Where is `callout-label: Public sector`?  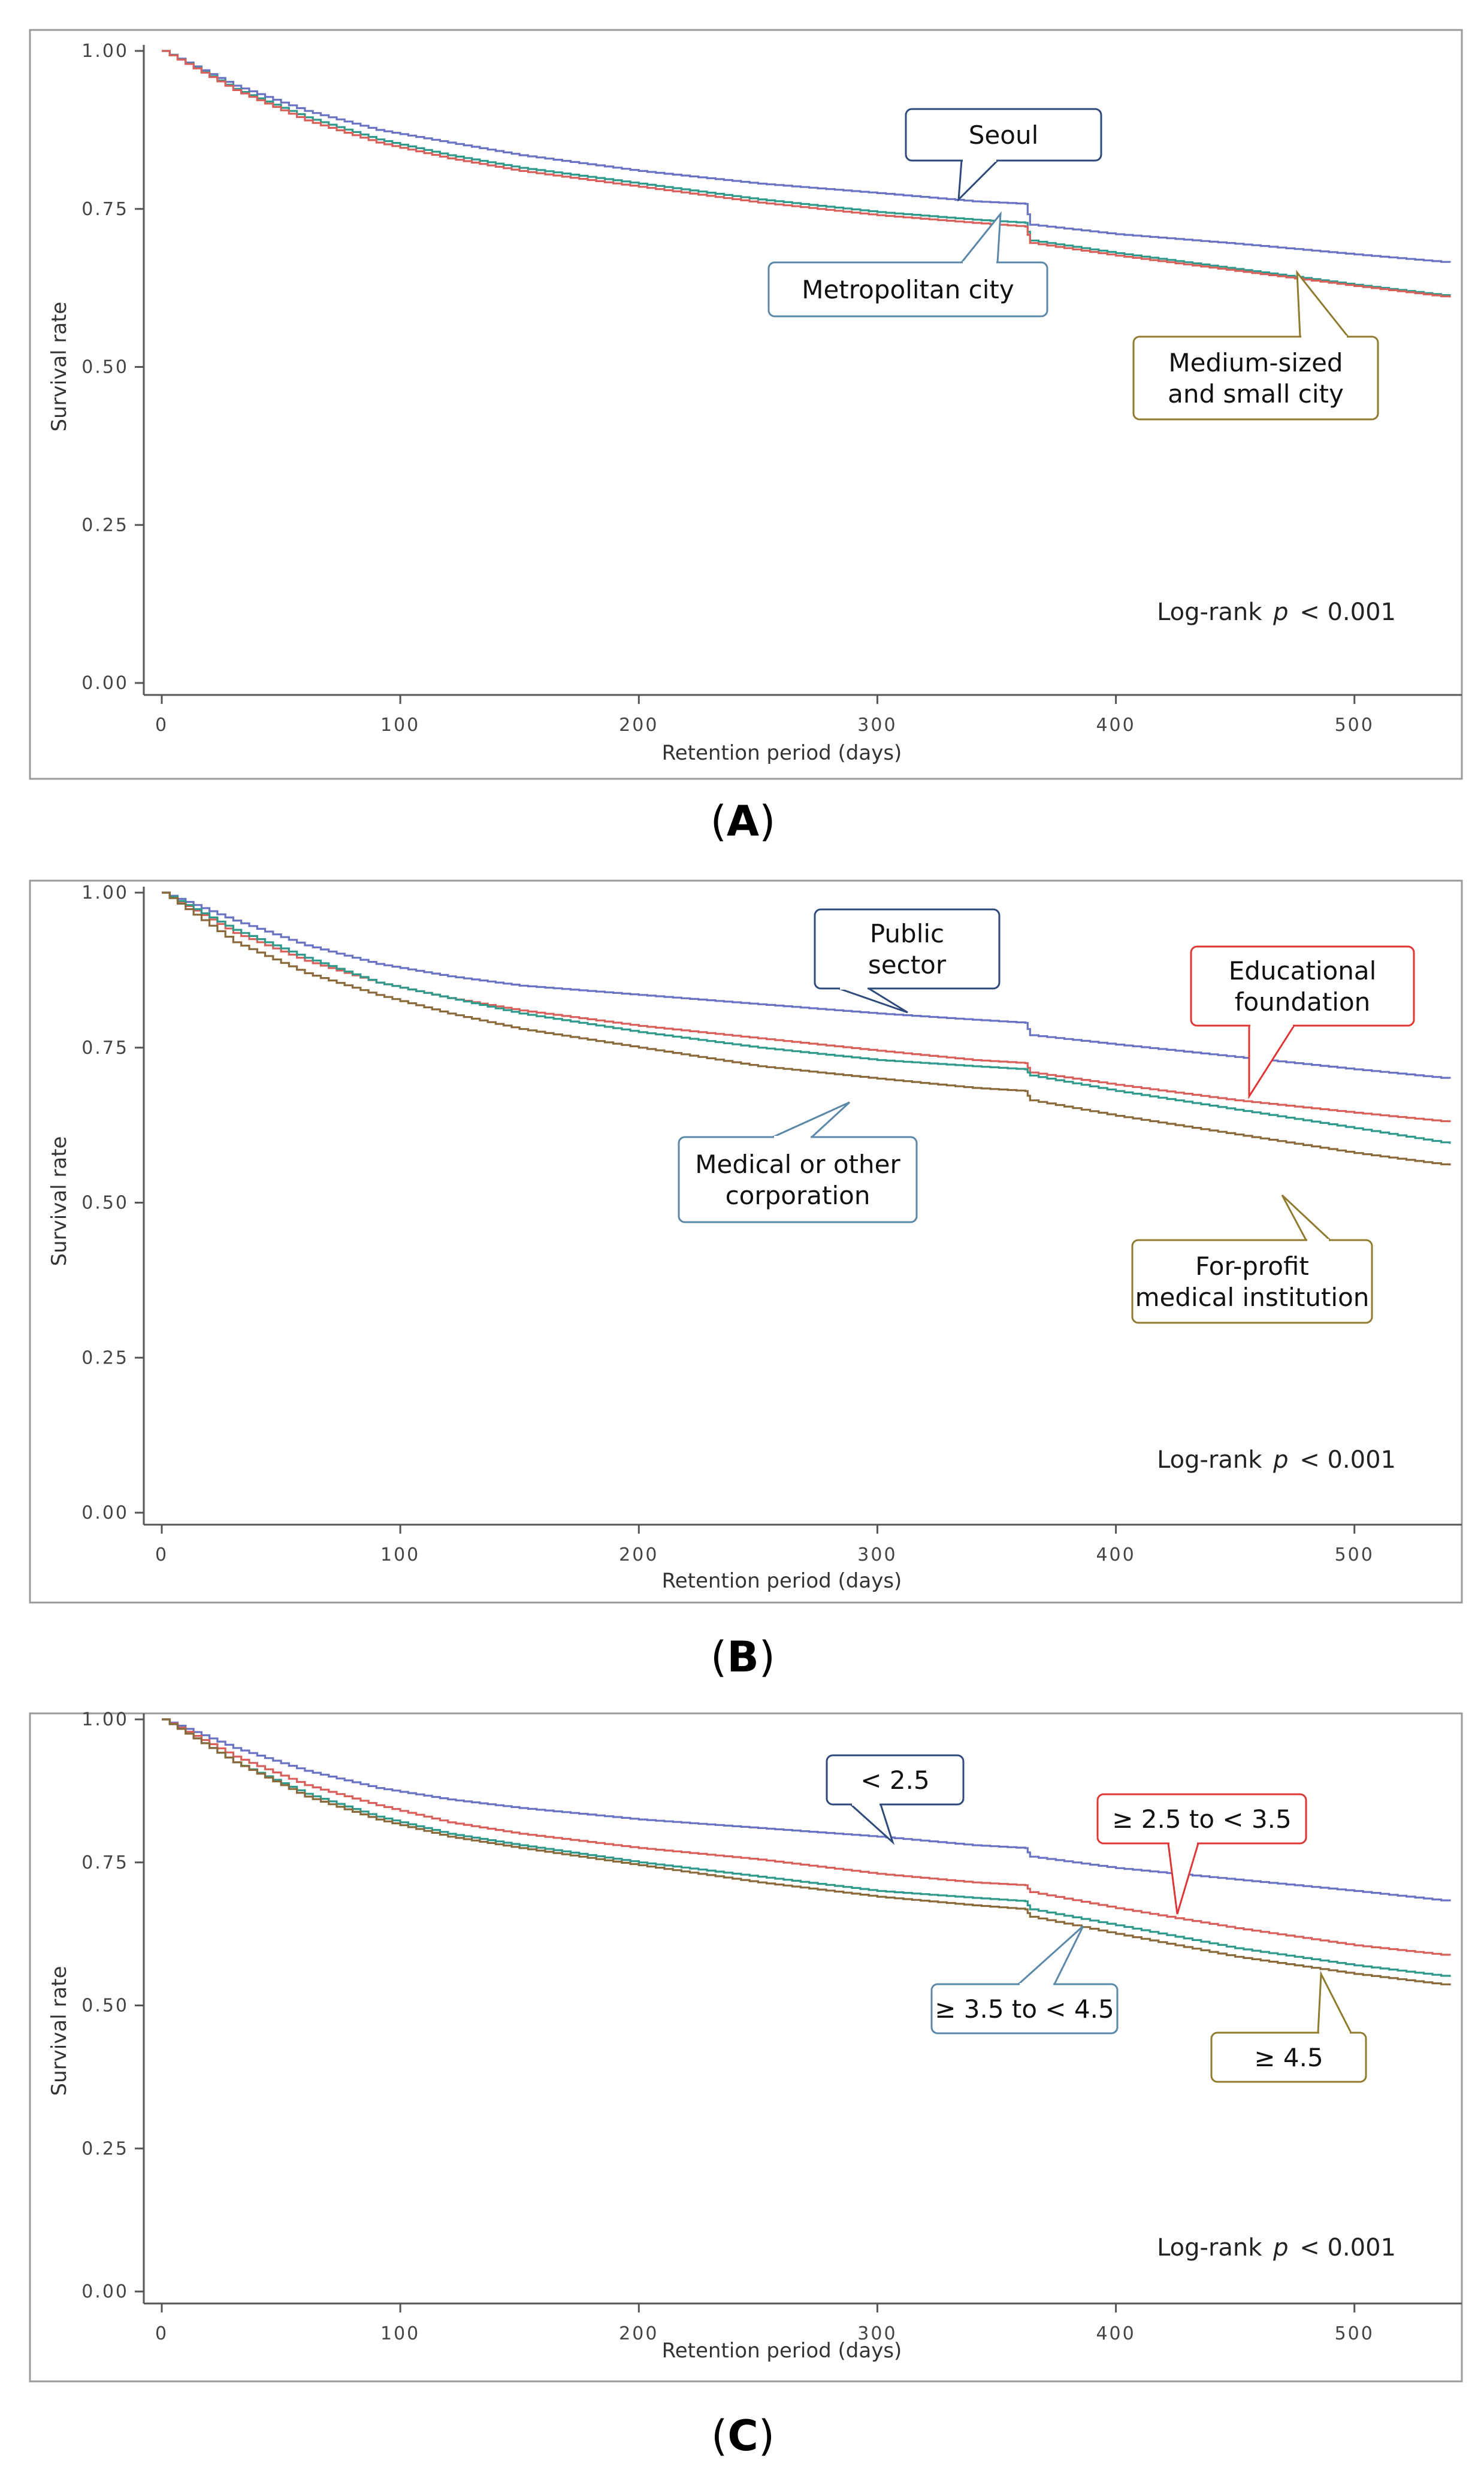 callout-label: Public sector is located at coordinates (907, 949).